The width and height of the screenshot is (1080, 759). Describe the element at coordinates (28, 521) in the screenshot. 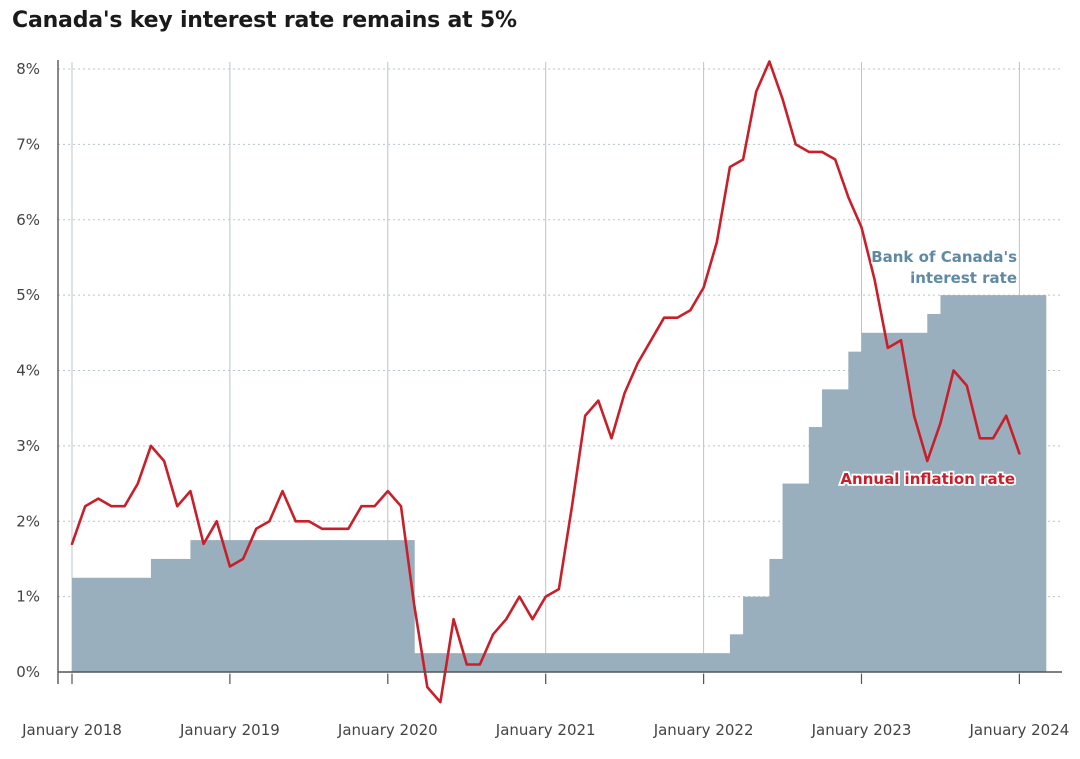

I see `y-tick-label: 2%` at that location.